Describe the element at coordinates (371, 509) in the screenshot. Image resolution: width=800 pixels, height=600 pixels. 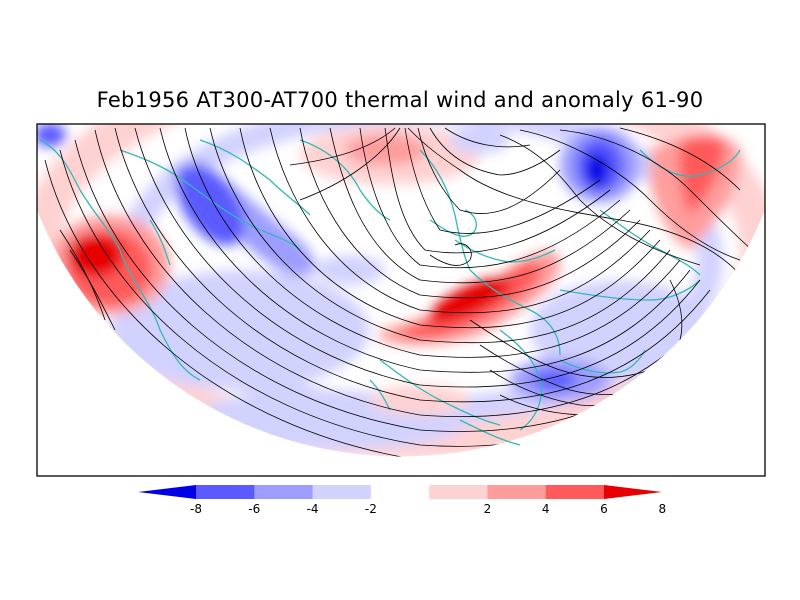
I see `colorbar-tick-label: -2` at that location.